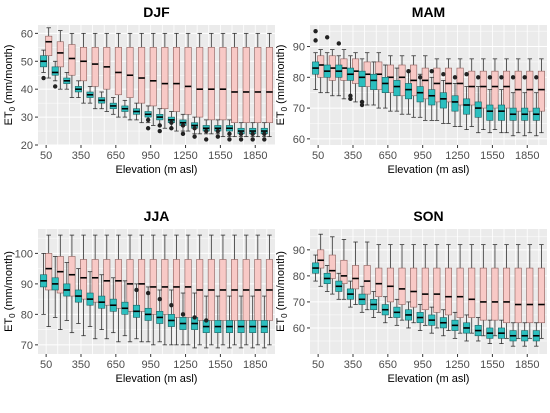  I want to click on y-tick-label: 50, so click(27, 62).